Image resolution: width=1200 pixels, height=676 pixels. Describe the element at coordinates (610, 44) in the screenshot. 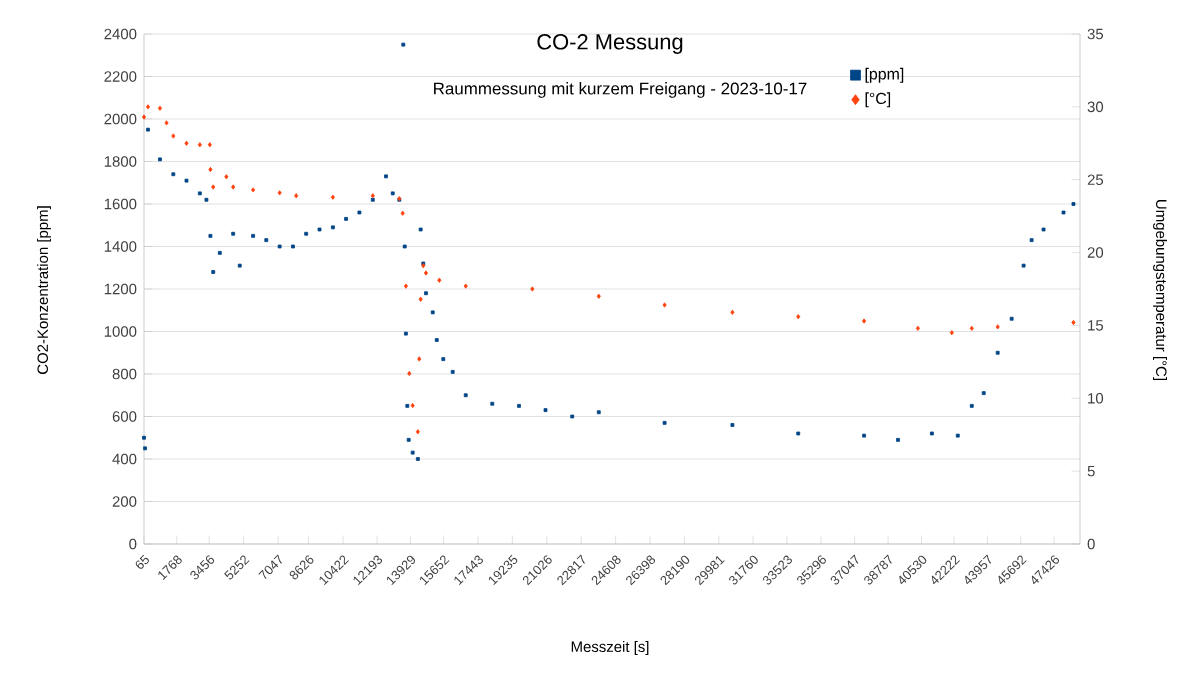

I see `chart-title: CO-2 Messung` at that location.